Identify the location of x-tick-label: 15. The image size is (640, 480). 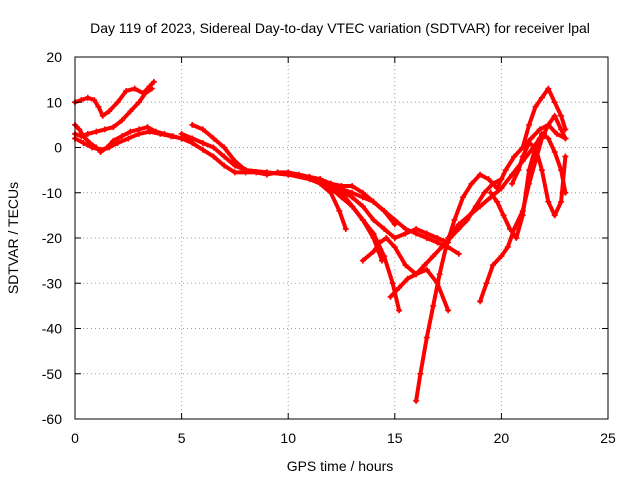
(395, 438).